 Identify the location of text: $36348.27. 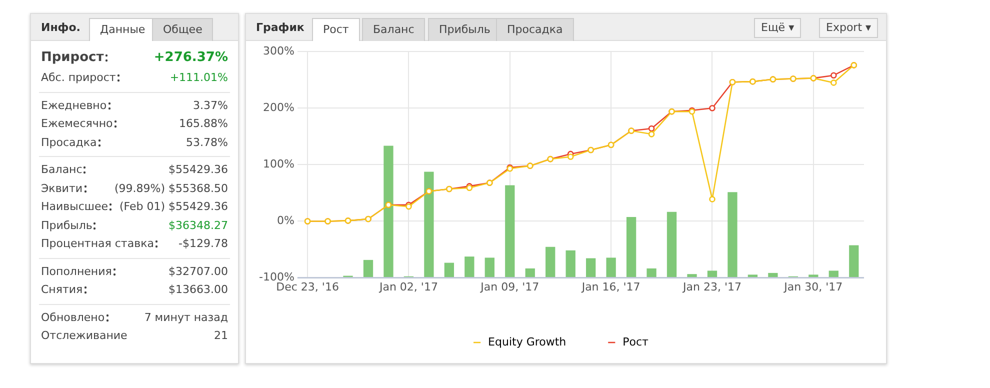
(198, 225).